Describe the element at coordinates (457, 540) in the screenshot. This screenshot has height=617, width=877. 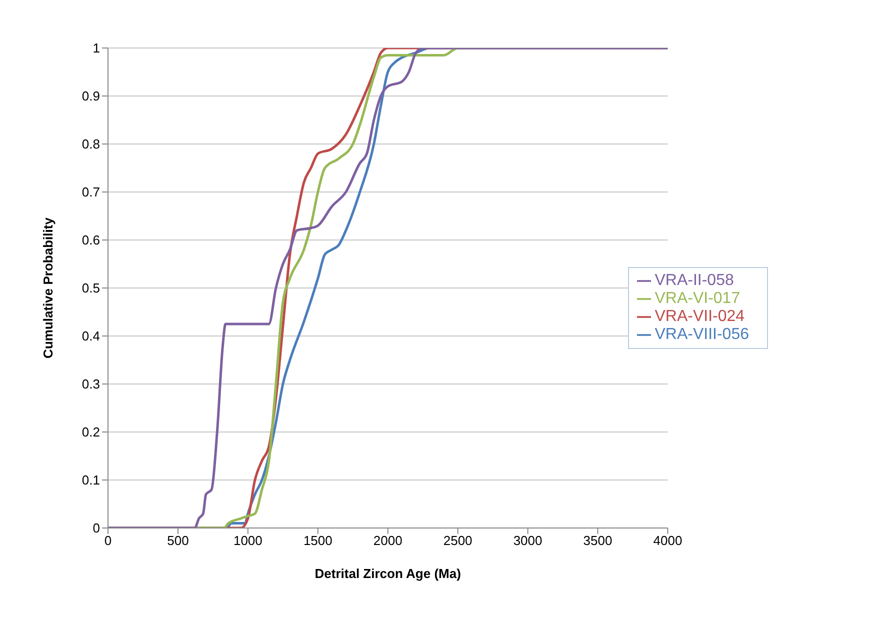
I see `x-tick-label: 2500` at that location.